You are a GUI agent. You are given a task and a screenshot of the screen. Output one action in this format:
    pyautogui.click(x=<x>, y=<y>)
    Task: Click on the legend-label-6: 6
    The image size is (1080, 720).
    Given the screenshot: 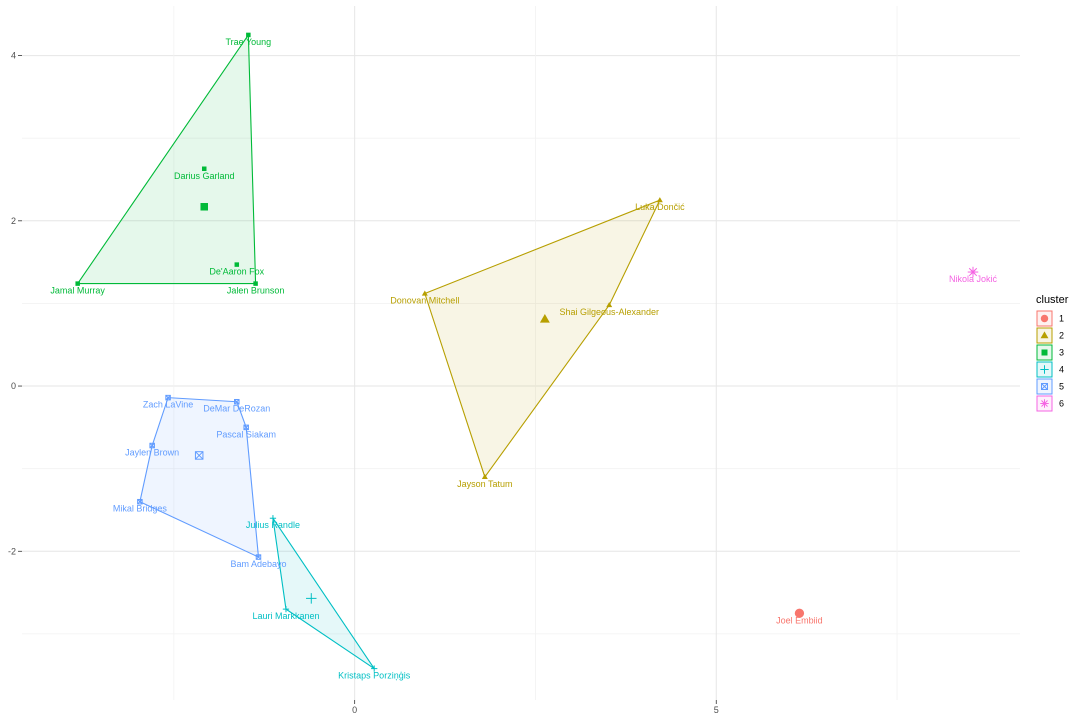 What is the action you would take?
    pyautogui.click(x=1061, y=404)
    